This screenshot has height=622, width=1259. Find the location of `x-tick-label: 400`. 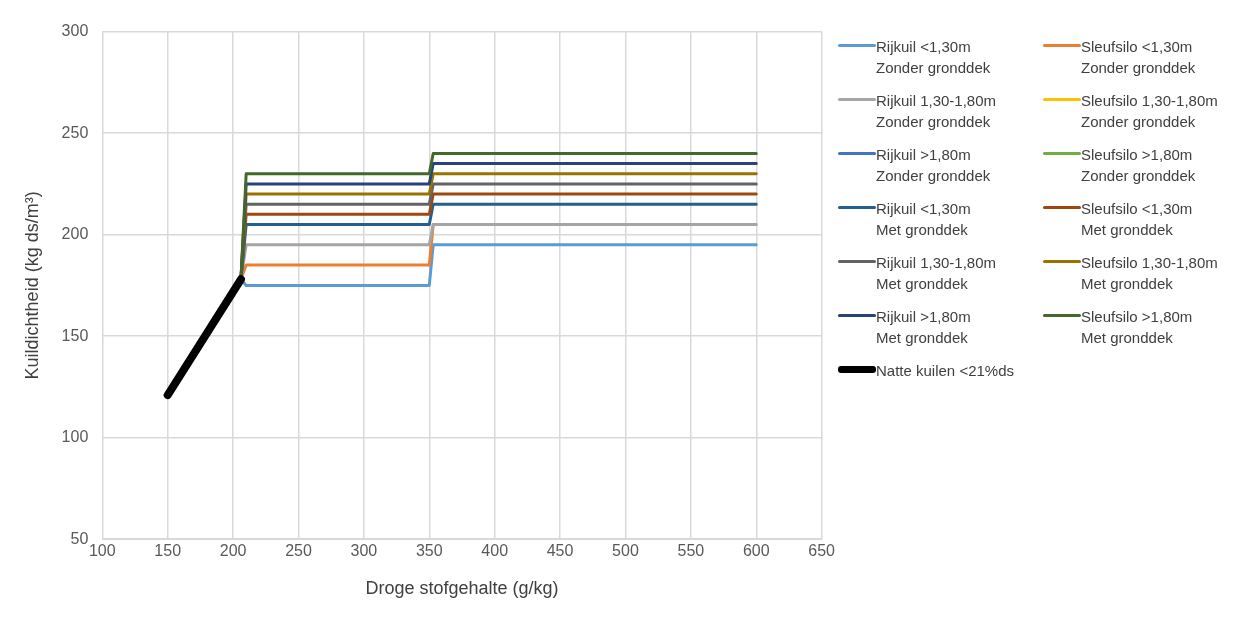

x-tick-label: 400 is located at coordinates (495, 551).